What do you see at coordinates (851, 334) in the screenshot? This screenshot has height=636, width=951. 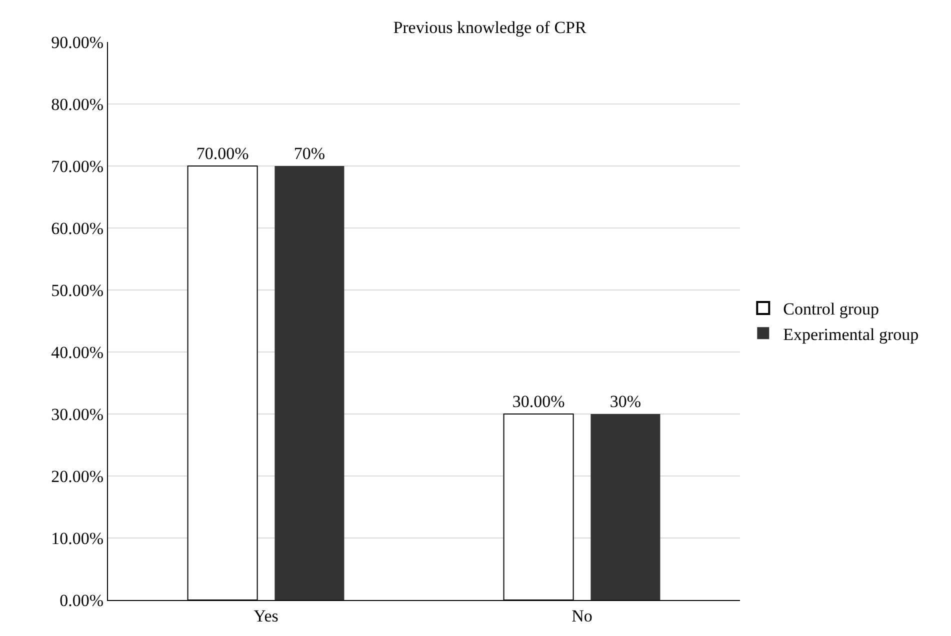 I see `legend-label: Experimental group` at bounding box center [851, 334].